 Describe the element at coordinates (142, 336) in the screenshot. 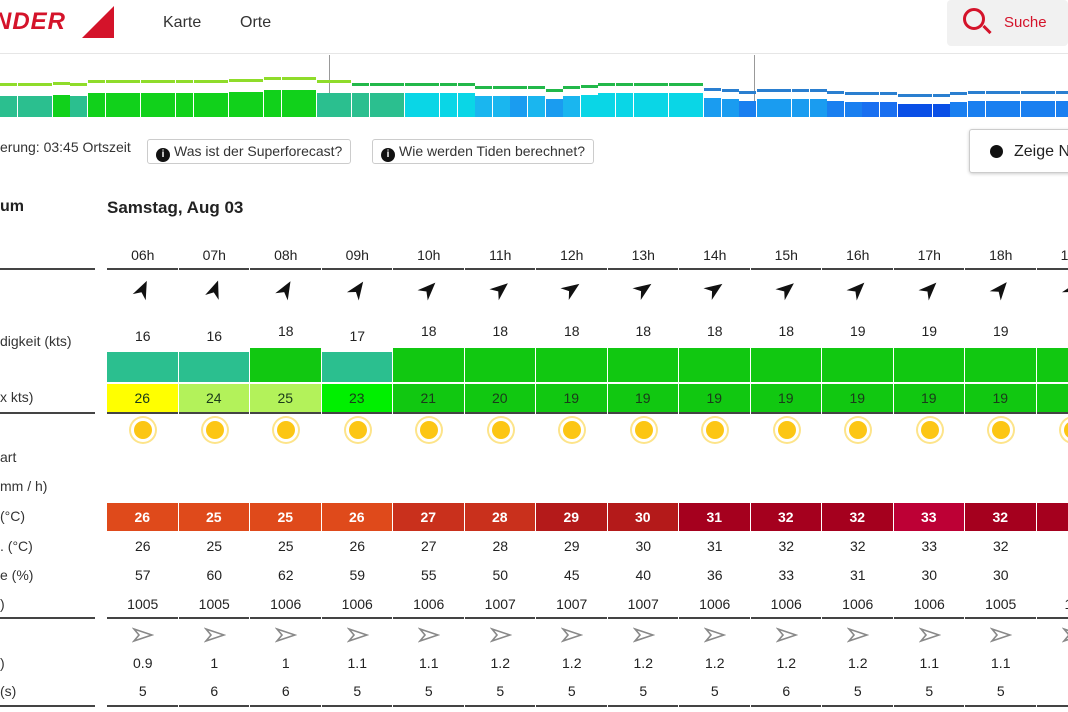

I see `wind-speed: 16` at that location.